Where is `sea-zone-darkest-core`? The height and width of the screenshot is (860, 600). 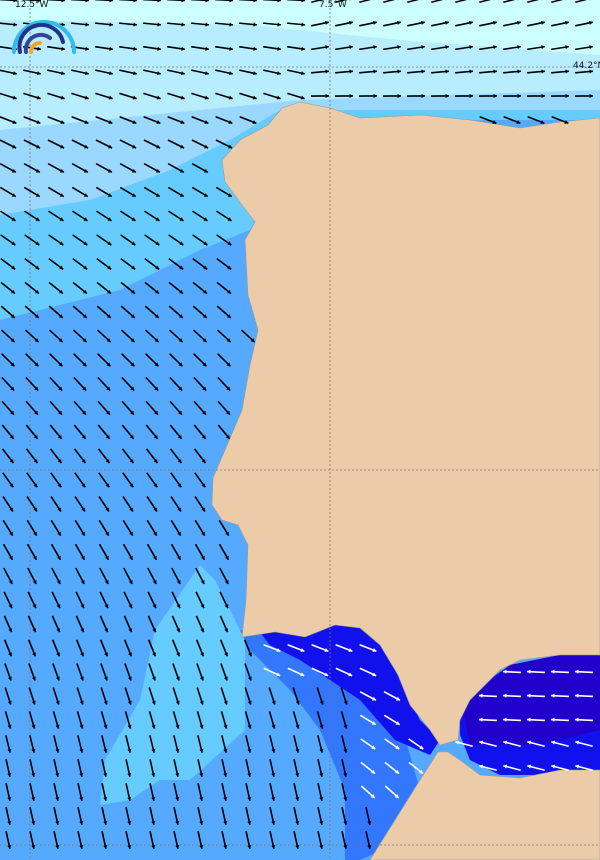
sea-zone-darkest-core is located at coordinates (531, 700).